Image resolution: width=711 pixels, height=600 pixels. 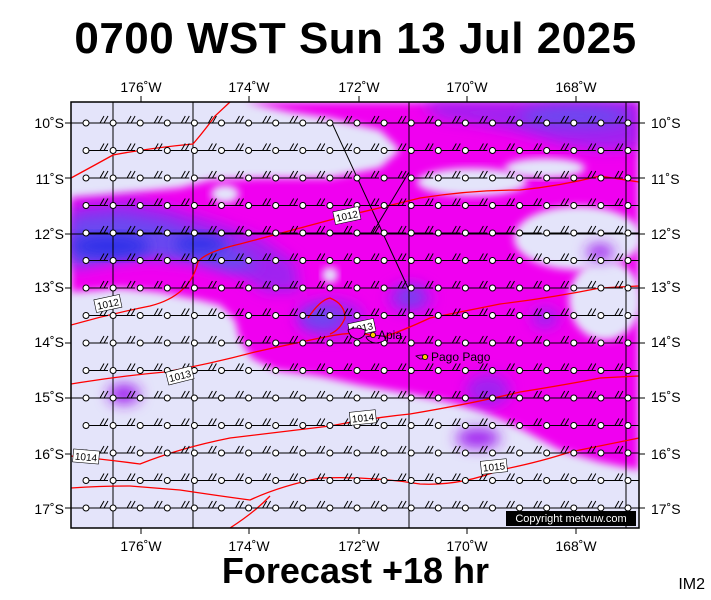 What do you see at coordinates (49, 234) in the screenshot?
I see `lat-label: 12˚S` at bounding box center [49, 234].